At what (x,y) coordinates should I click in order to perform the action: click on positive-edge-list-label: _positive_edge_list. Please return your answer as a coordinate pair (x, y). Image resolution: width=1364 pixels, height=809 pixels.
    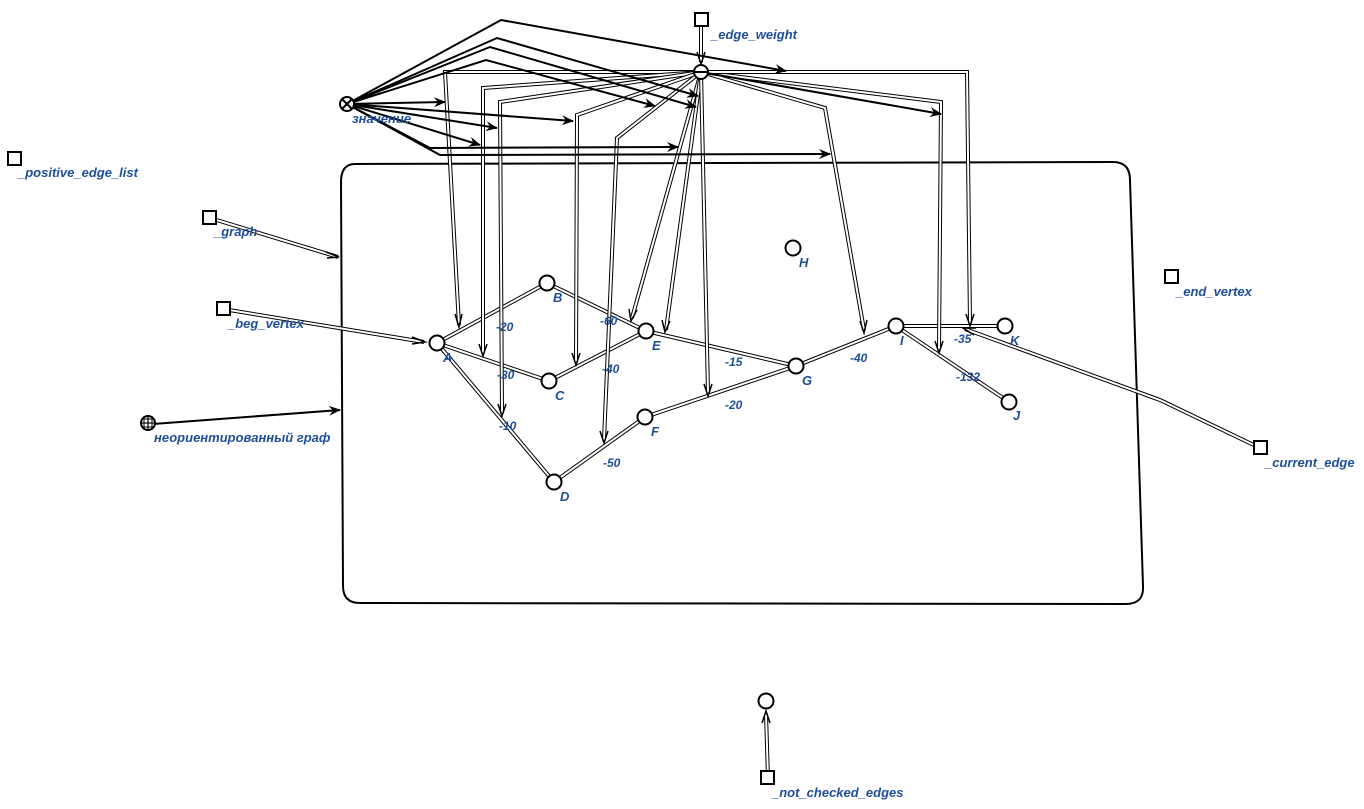
    Looking at the image, I should click on (78, 172).